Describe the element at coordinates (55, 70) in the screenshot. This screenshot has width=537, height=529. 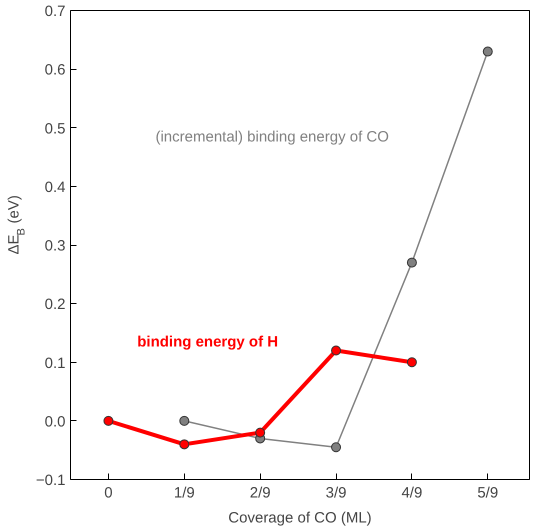
I see `y-tick-label: 0.6` at that location.